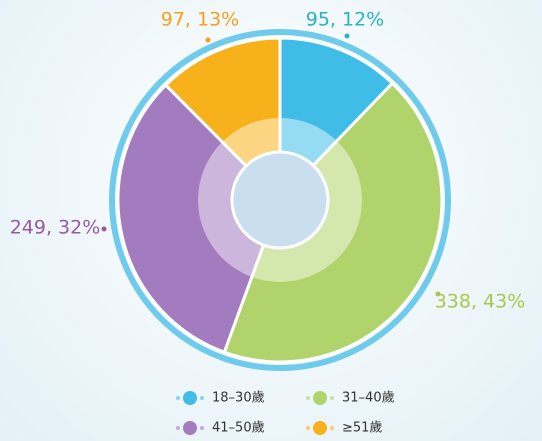 The width and height of the screenshot is (542, 441). Describe the element at coordinates (345, 20) in the screenshot. I see `value-label: 95, 12%` at that location.